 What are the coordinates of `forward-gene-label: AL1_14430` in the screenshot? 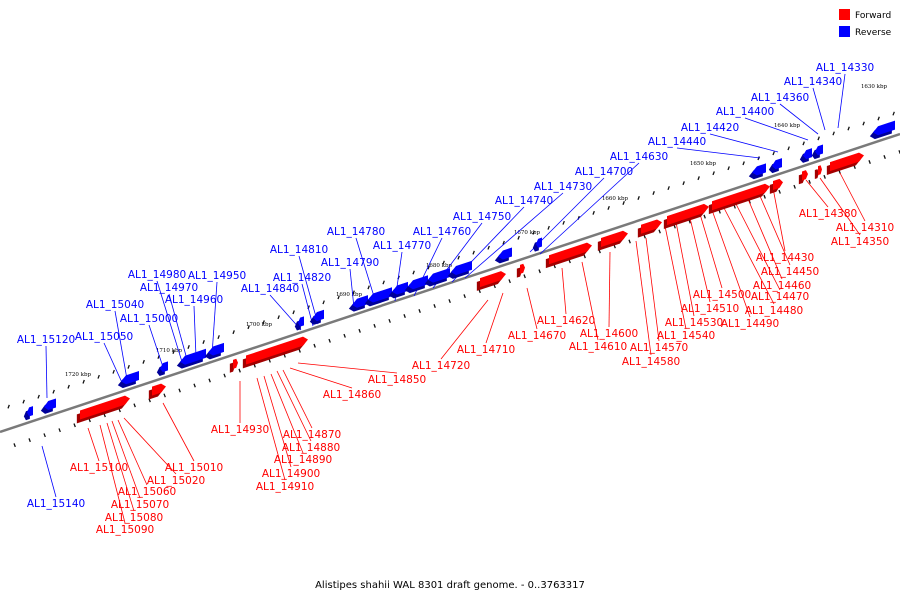 It's located at (785, 258).